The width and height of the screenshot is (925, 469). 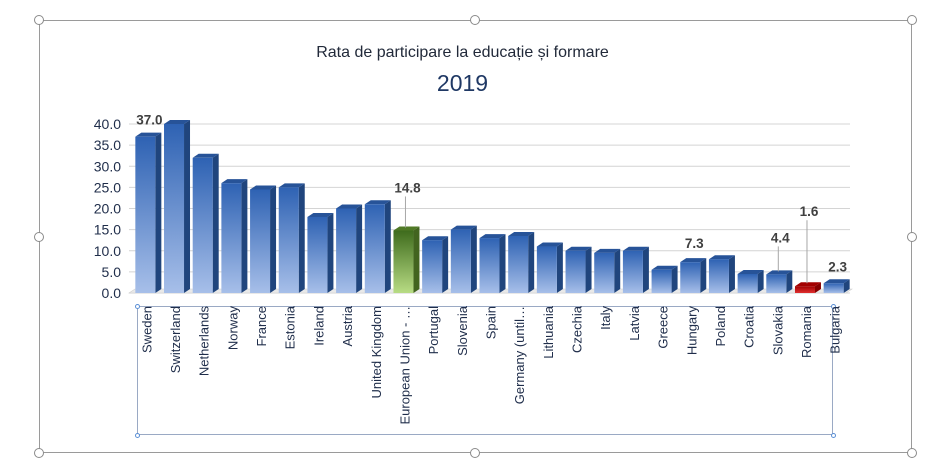 I want to click on chart-subtitle: 2019, so click(x=462, y=83).